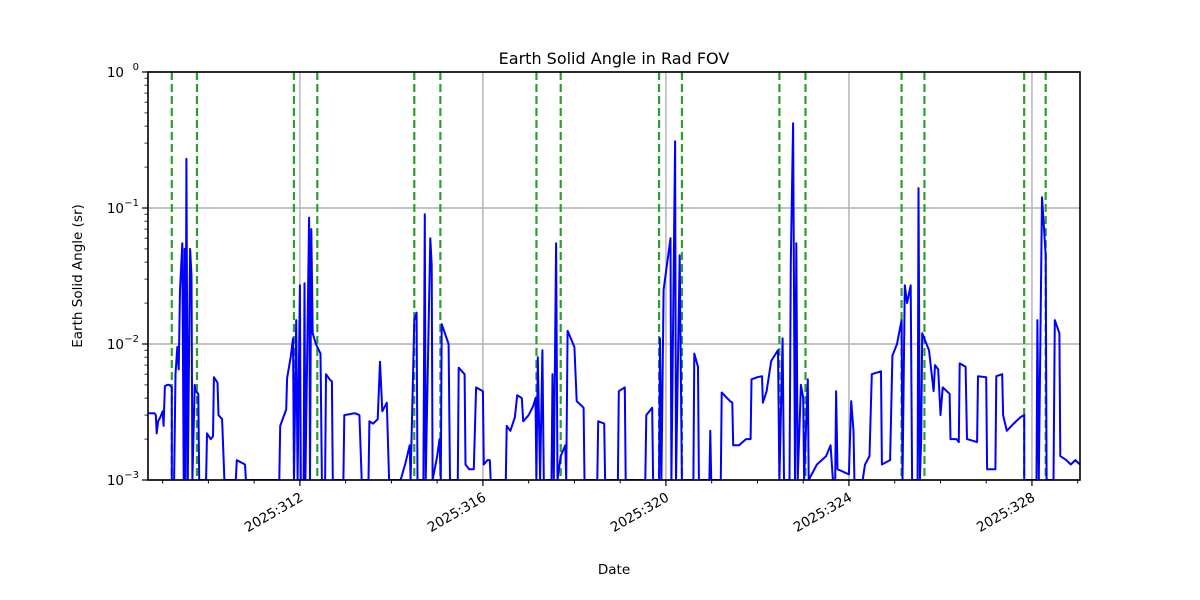 This screenshot has width=1200, height=600. I want to click on y-tick-exponent: 0, so click(136, 67).